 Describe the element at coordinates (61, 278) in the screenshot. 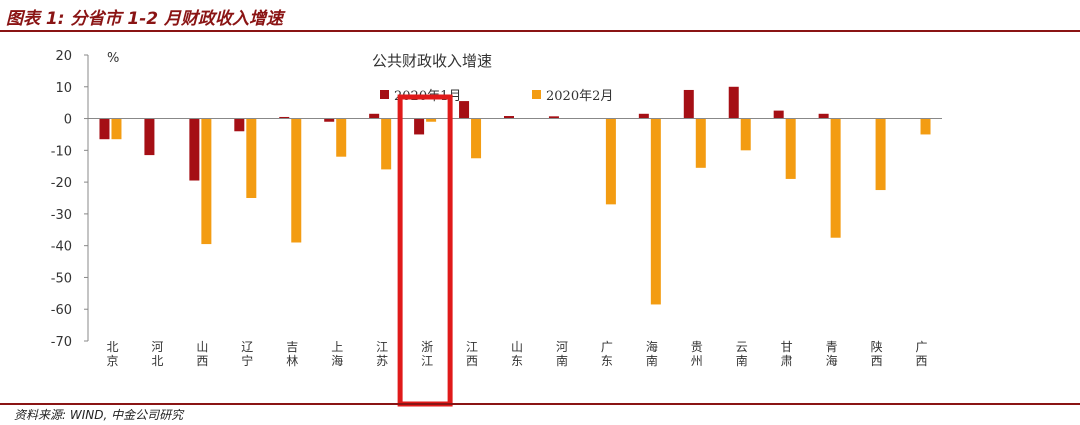

I see `y-tick-label: -50` at that location.